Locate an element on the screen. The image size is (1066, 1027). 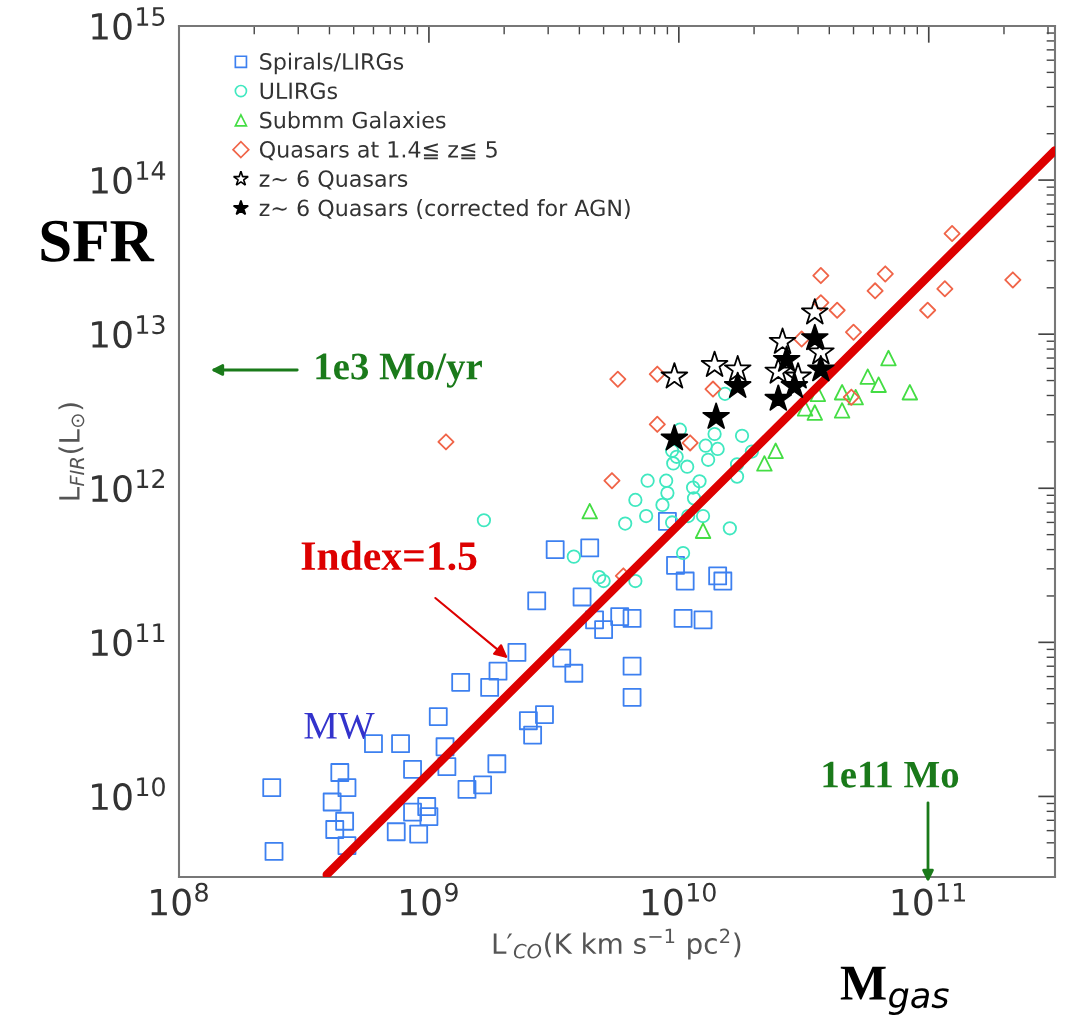
annotation: 1e3 Mo/yr is located at coordinates (399, 370).